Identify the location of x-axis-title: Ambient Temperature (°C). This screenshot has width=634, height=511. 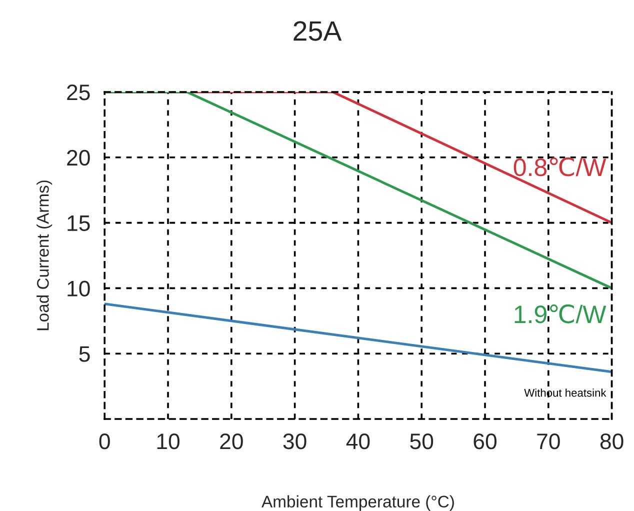
(358, 503).